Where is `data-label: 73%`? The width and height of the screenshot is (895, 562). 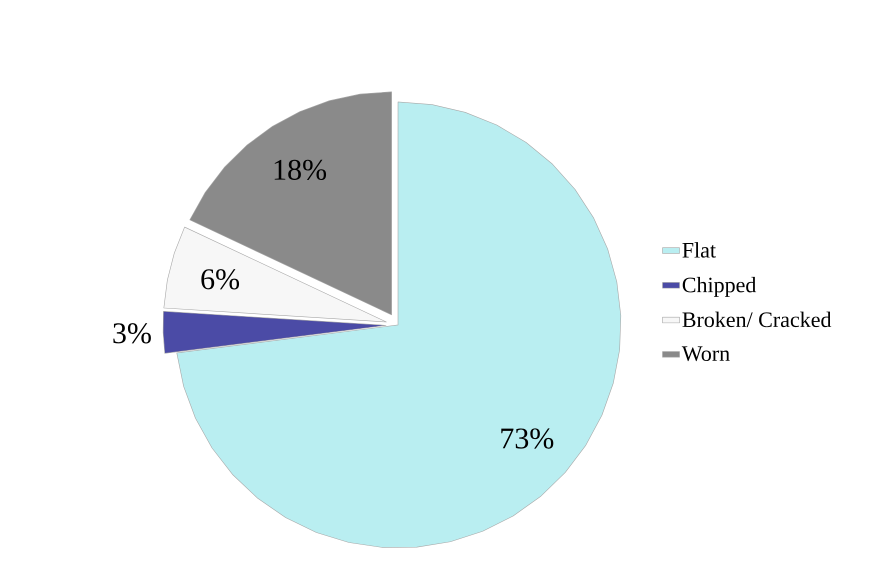
data-label: 73% is located at coordinates (527, 438).